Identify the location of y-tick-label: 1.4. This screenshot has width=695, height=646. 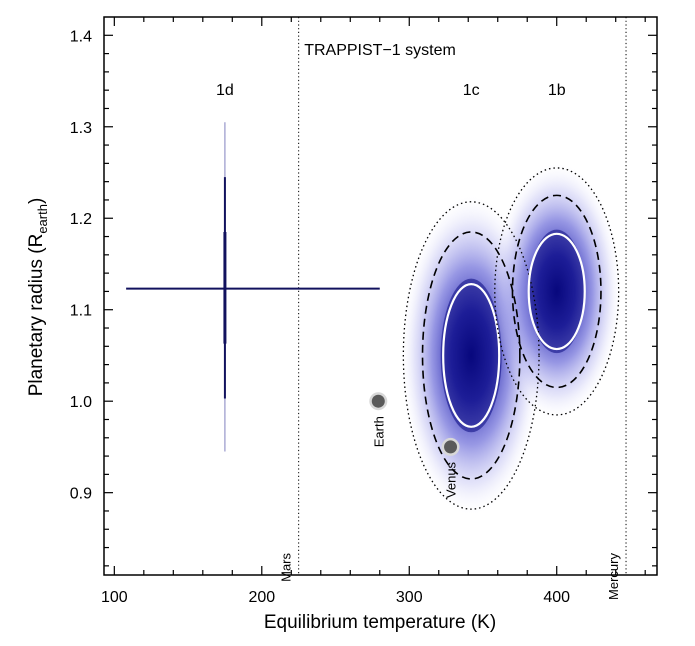
(81, 36).